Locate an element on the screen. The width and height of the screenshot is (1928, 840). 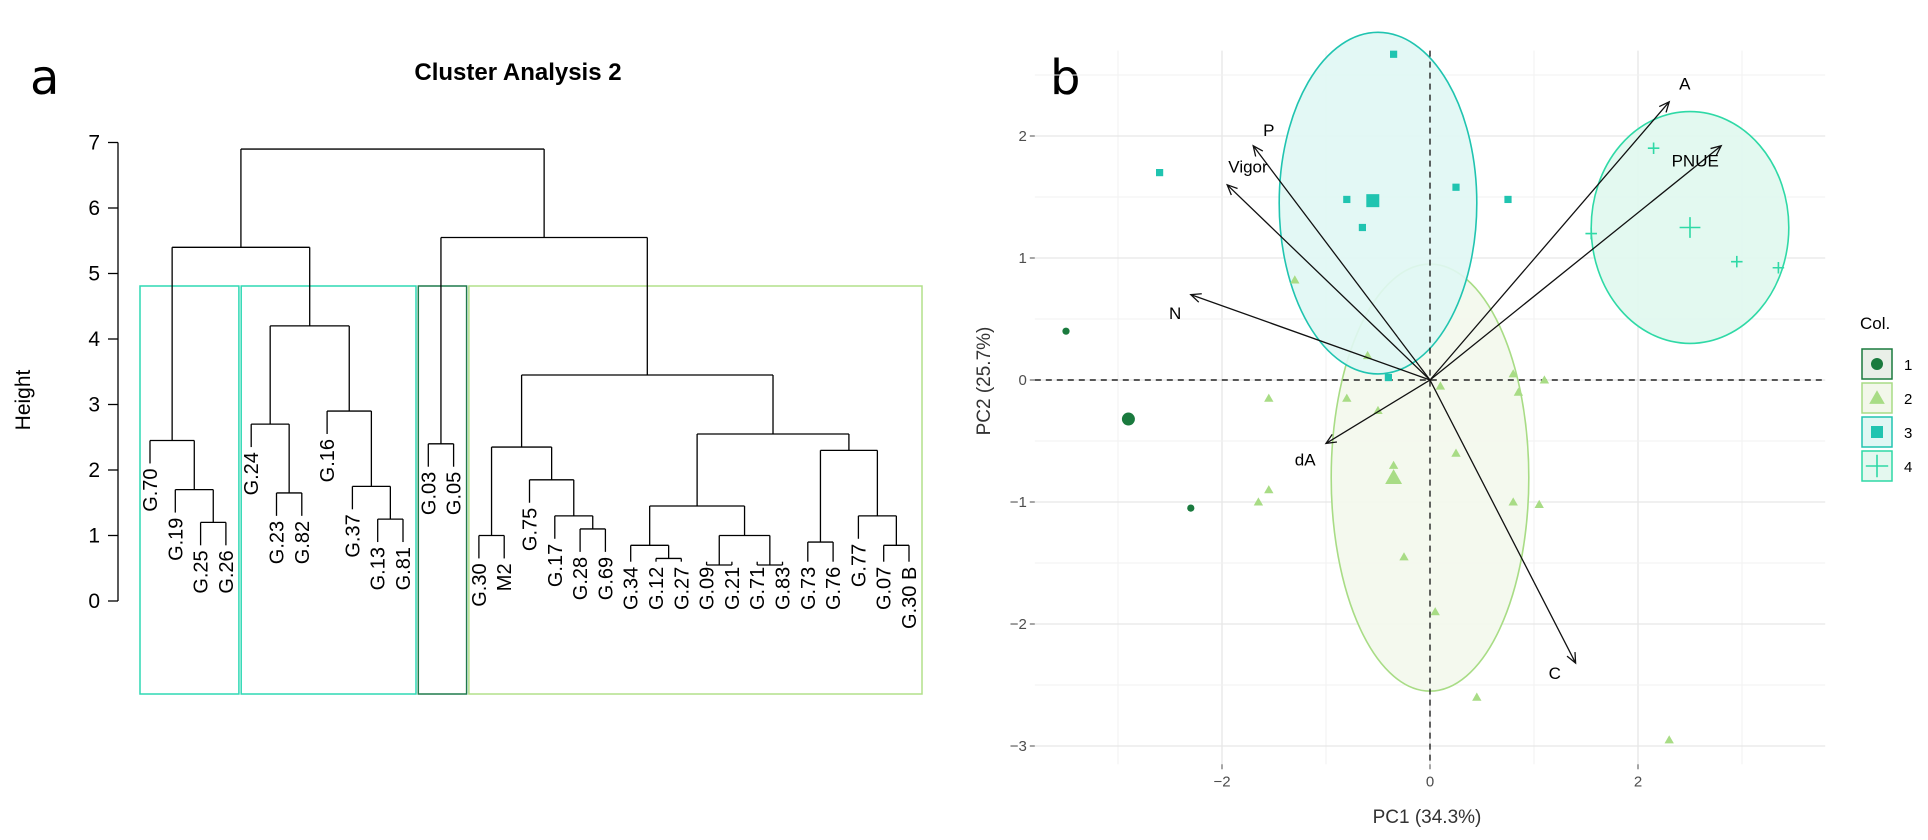
leaf-label: G.03 is located at coordinates (429, 493).